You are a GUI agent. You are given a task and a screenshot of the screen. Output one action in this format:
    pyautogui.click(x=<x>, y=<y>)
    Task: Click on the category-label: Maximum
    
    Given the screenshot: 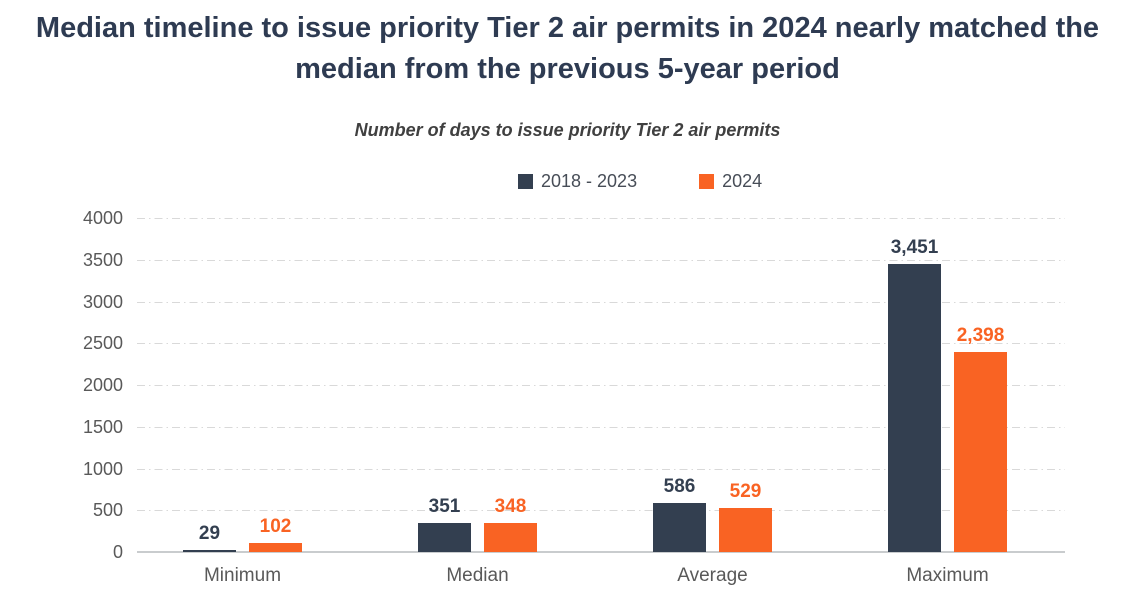 What is the action you would take?
    pyautogui.click(x=947, y=575)
    